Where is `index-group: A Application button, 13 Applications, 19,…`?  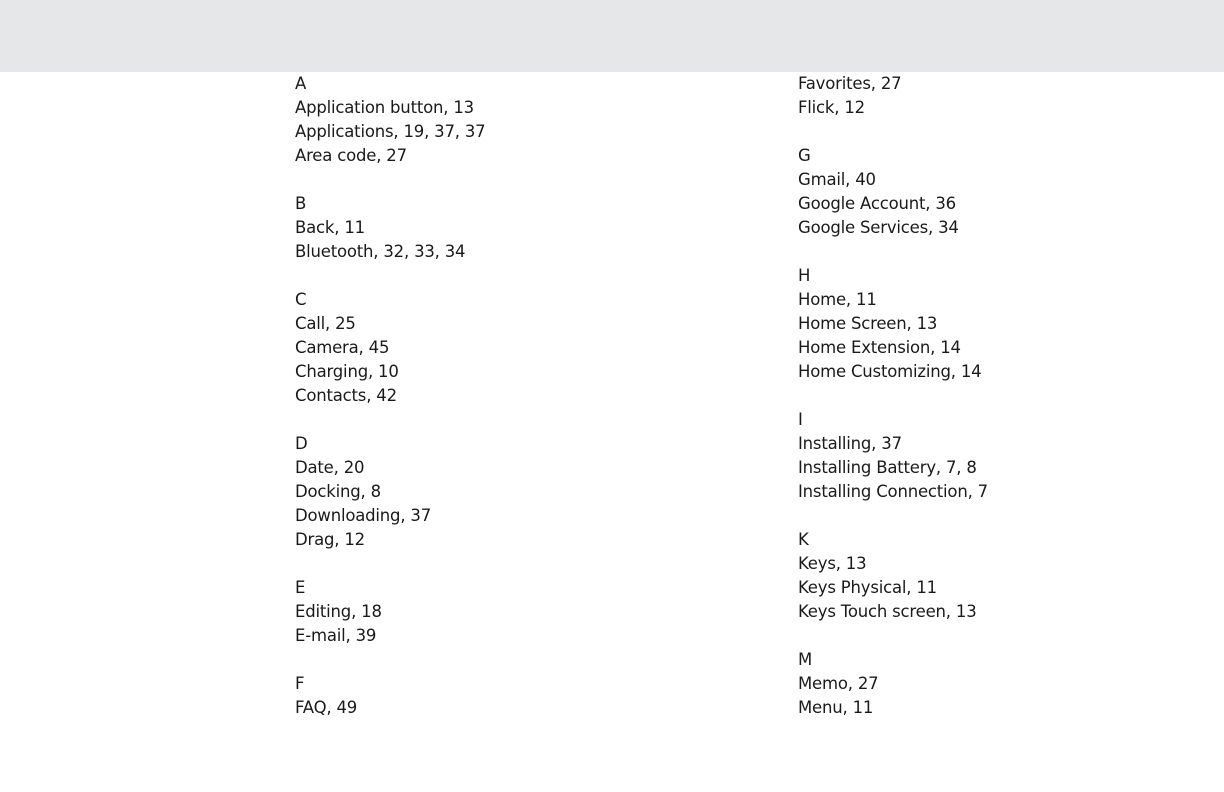 index-group: A Application button, 13 Applications, 19,… is located at coordinates (390, 120).